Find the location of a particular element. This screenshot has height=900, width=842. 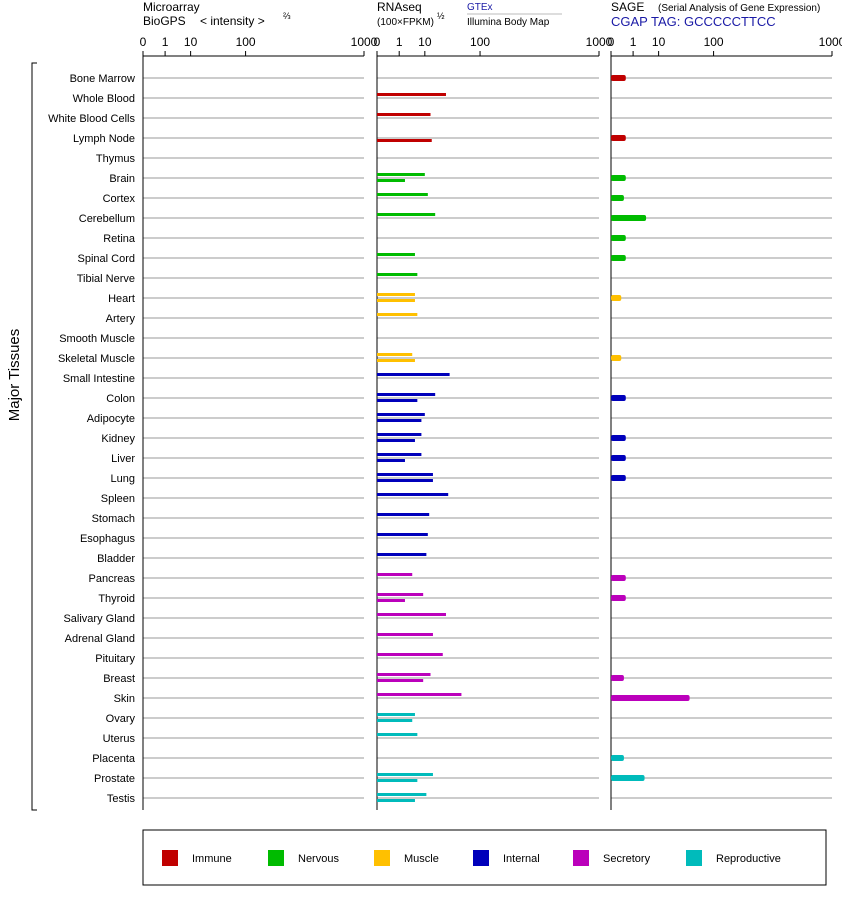

legend-box is located at coordinates (484, 857).